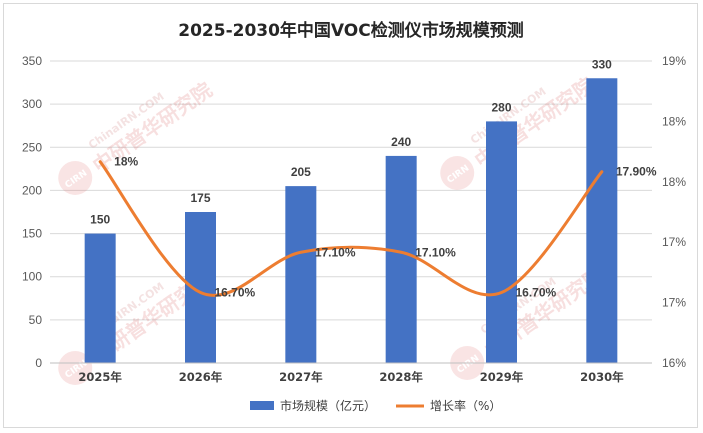 The height and width of the screenshot is (433, 703). What do you see at coordinates (350, 30) in the screenshot?
I see `chart-title: 2025-2030年中国VOC检测仪市场规模预测` at bounding box center [350, 30].